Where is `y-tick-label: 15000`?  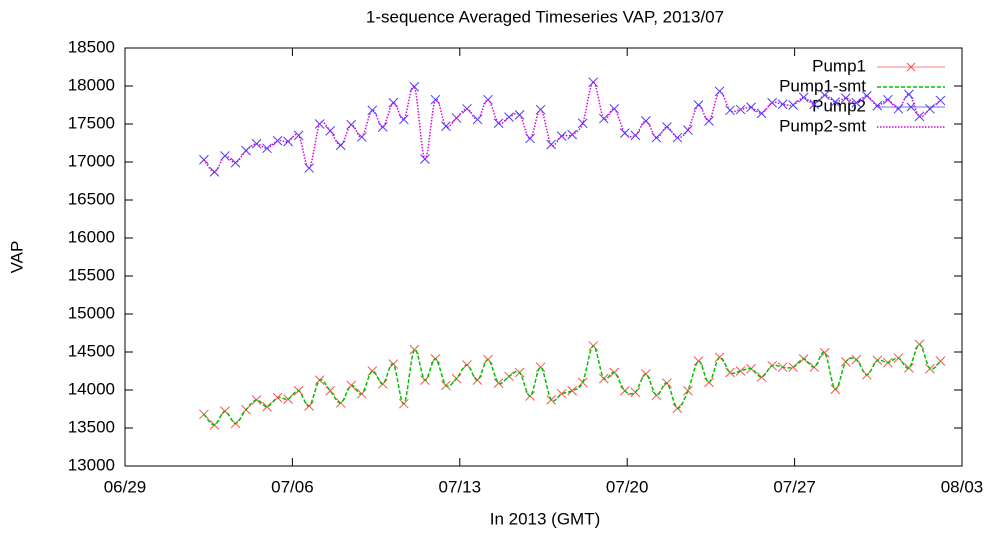
y-tick-label: 15000 is located at coordinates (91, 312).